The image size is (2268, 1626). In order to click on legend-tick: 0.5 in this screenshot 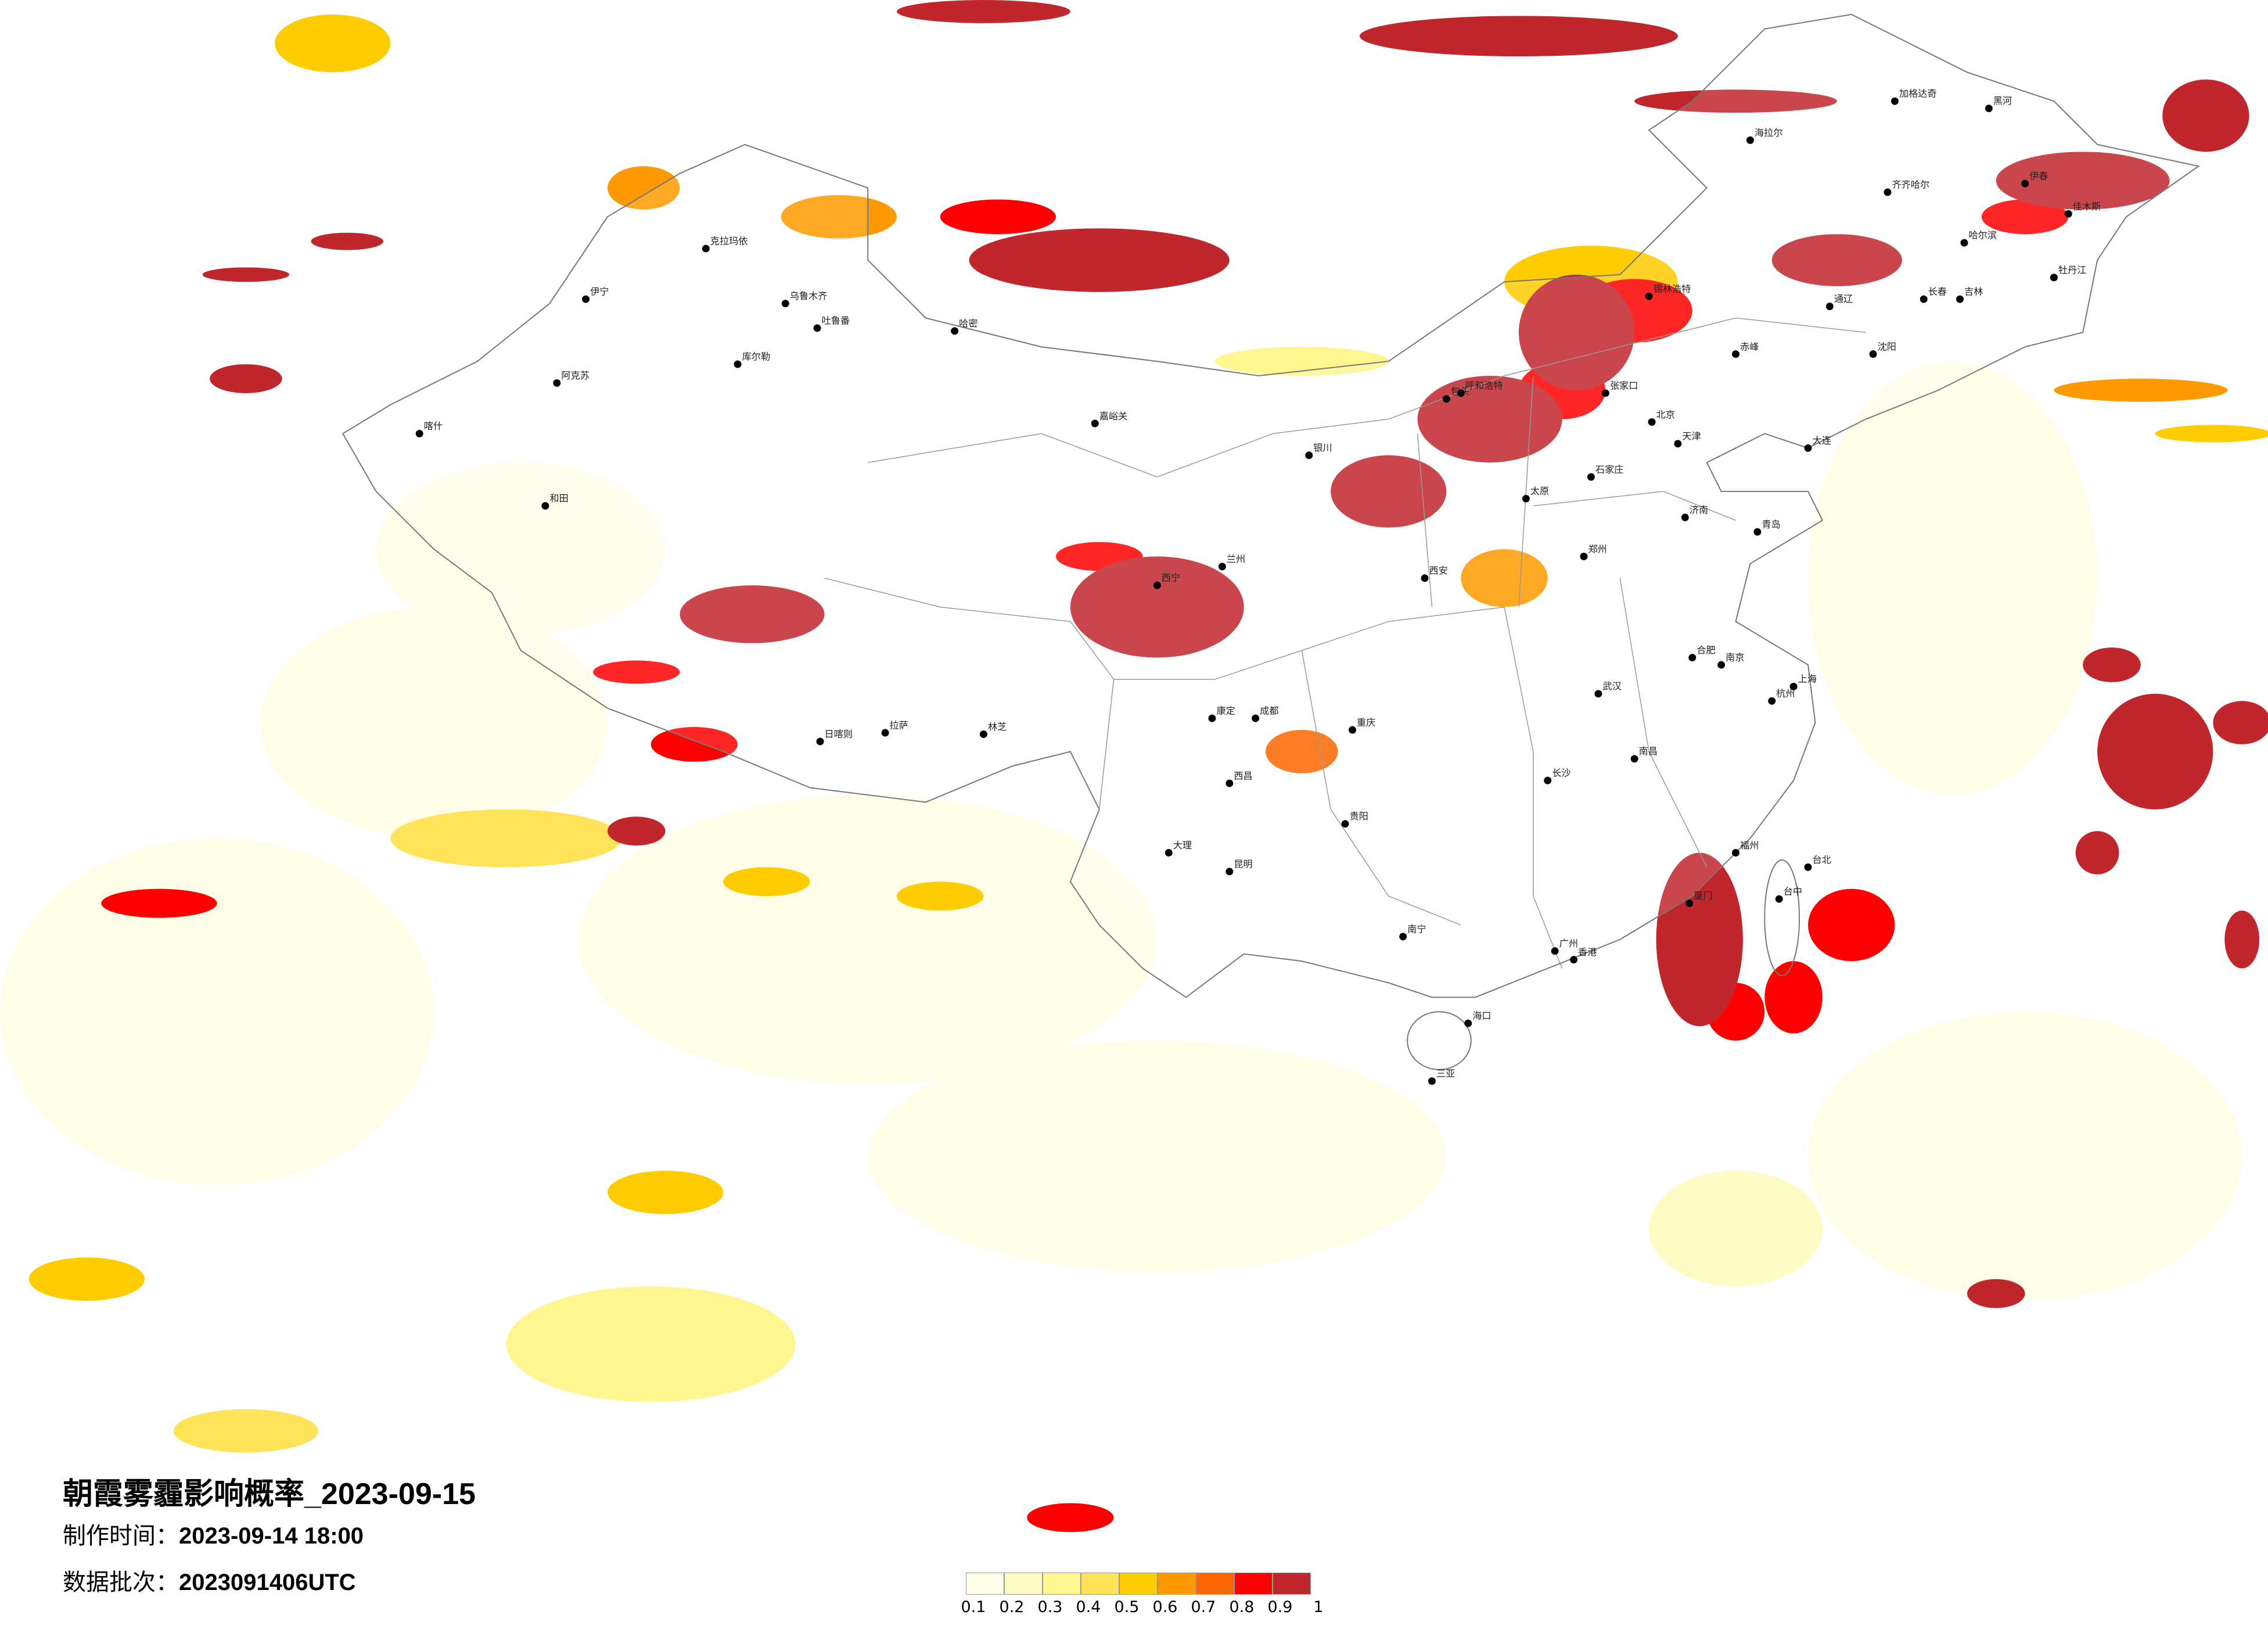, I will do `click(1127, 1607)`.